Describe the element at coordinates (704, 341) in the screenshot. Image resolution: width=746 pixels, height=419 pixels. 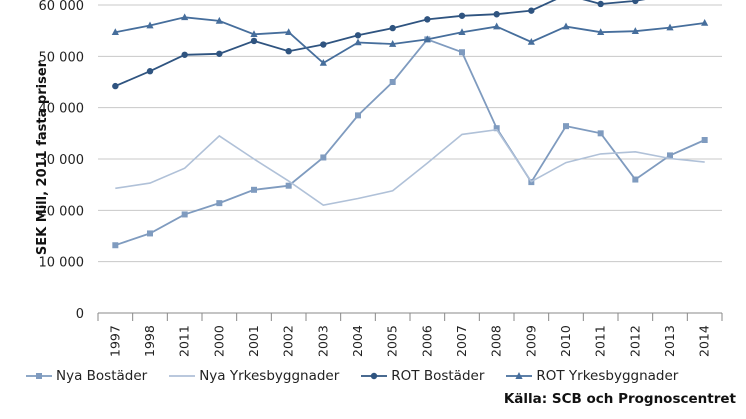
I see `x-tick-label: 2014` at that location.